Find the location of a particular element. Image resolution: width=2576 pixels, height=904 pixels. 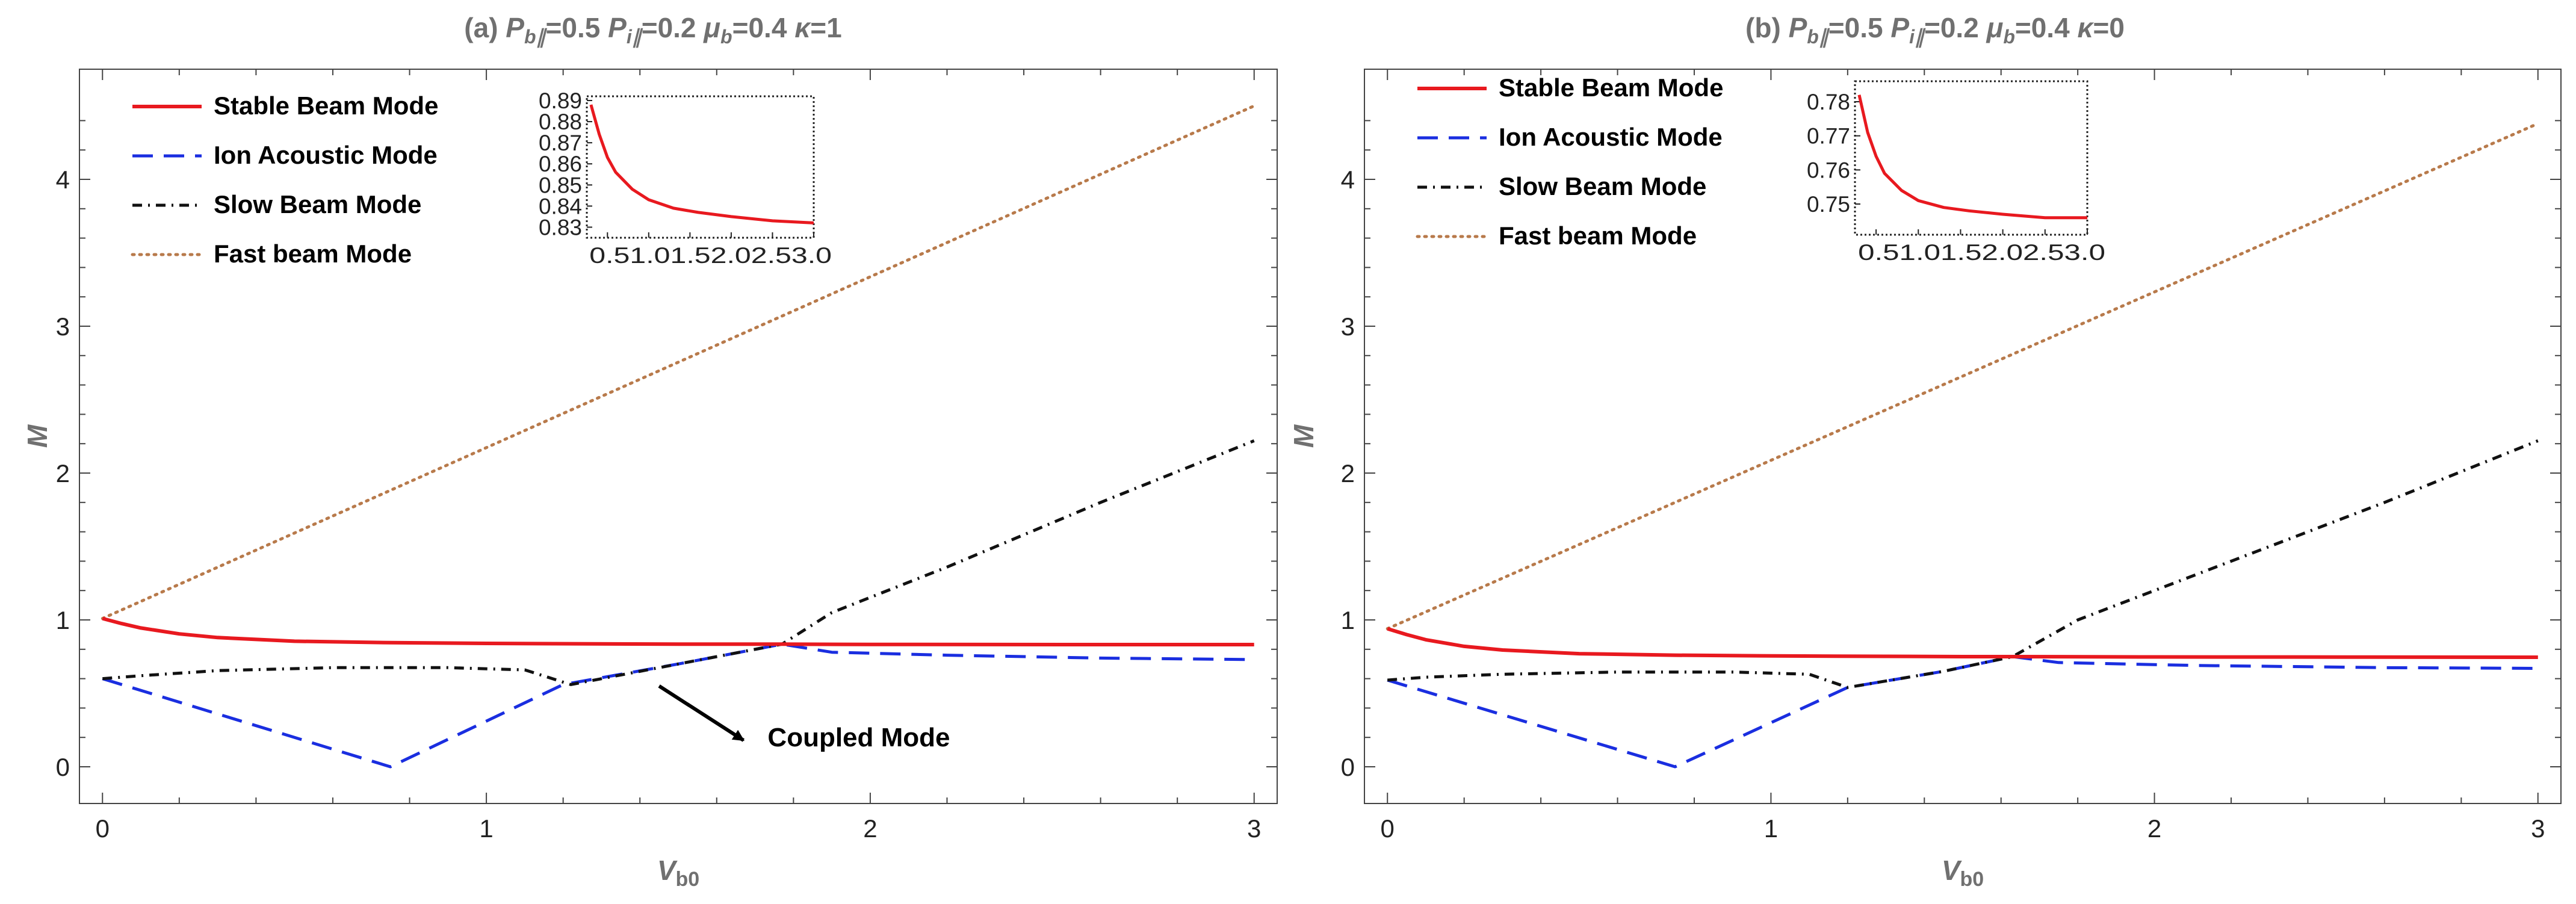

chart-title-part: (b) is located at coordinates (1767, 27).